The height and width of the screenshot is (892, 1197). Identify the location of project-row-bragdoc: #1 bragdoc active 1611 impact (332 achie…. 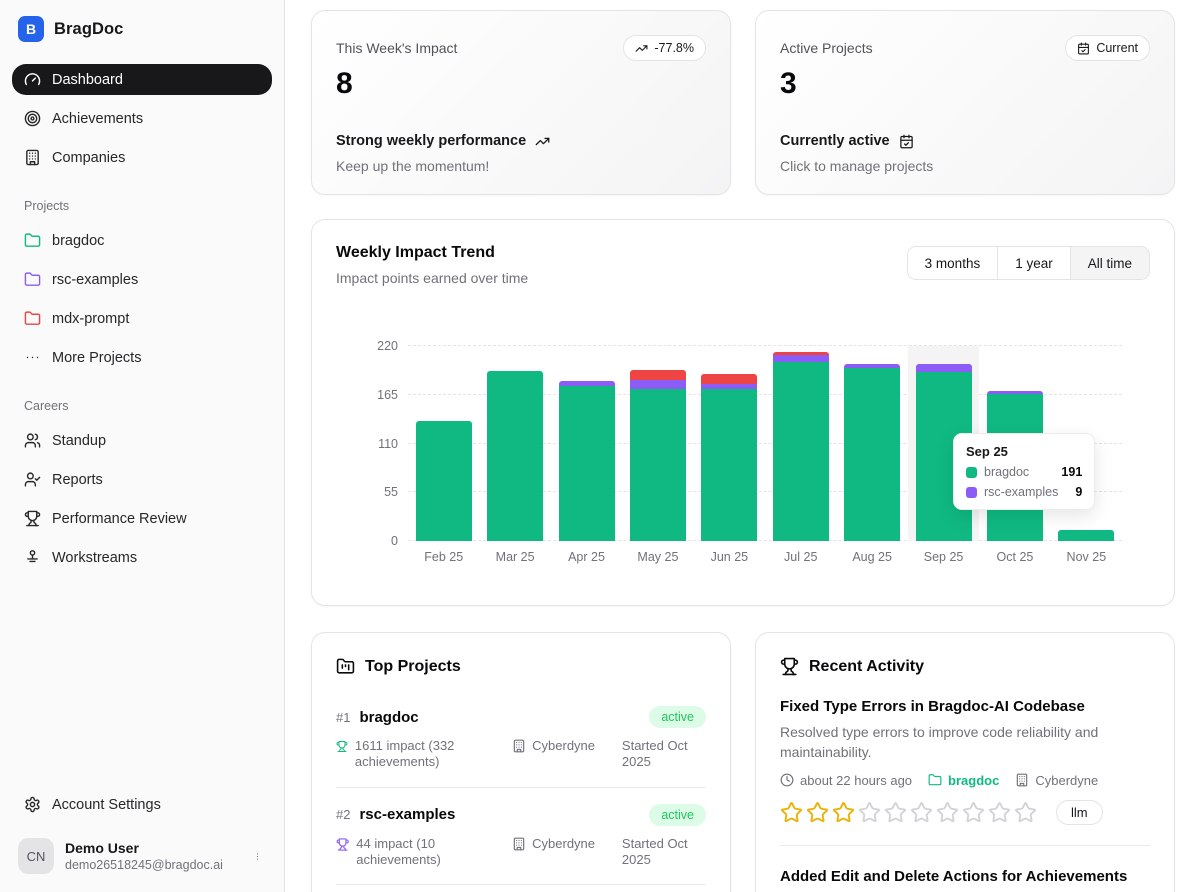
(521, 738).